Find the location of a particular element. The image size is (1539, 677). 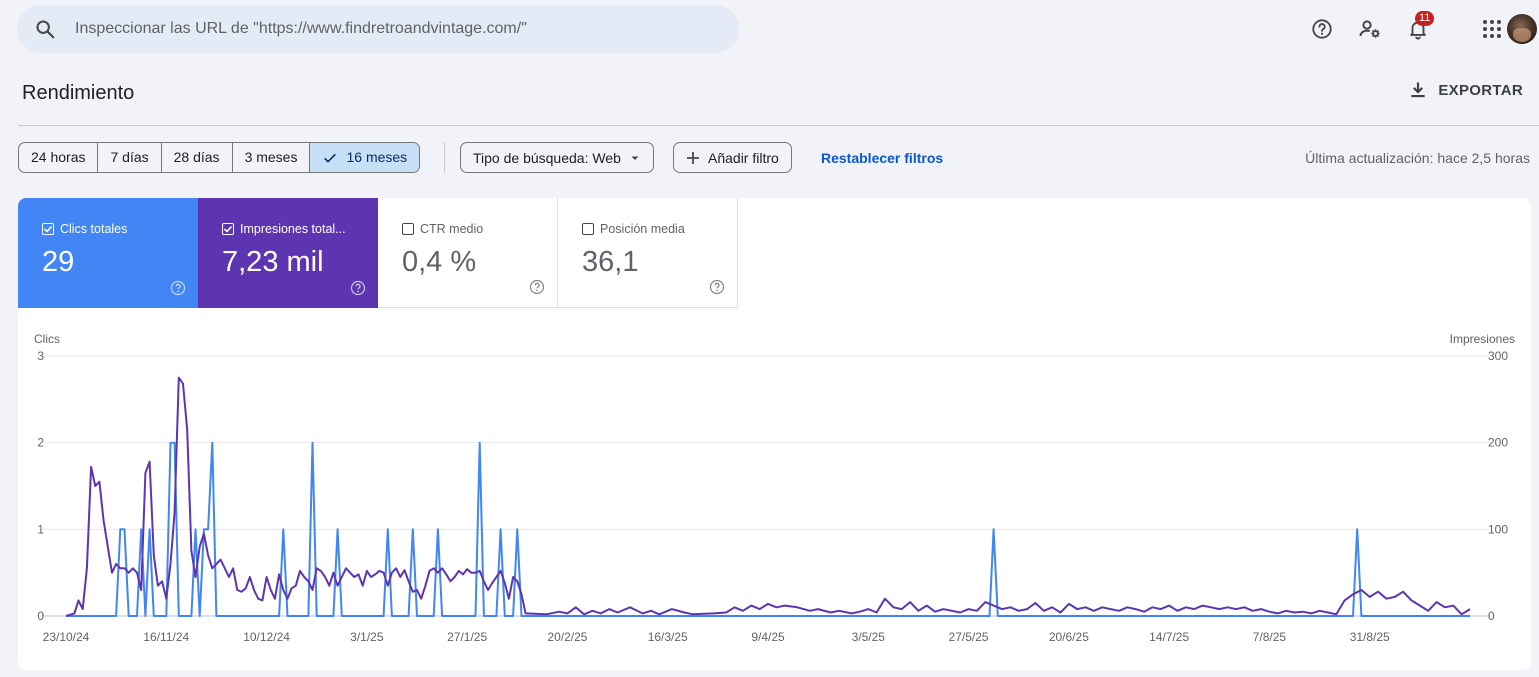

x-tick-label: 7/8/25 is located at coordinates (1270, 637).